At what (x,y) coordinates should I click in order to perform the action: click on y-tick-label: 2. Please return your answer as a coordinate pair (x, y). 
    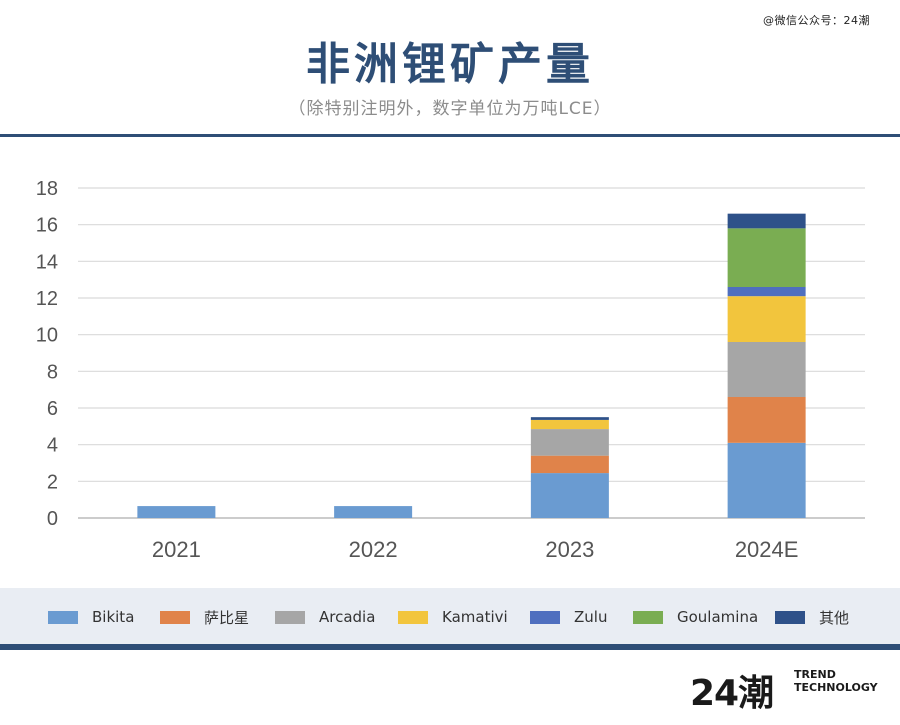
    Looking at the image, I should click on (52, 482).